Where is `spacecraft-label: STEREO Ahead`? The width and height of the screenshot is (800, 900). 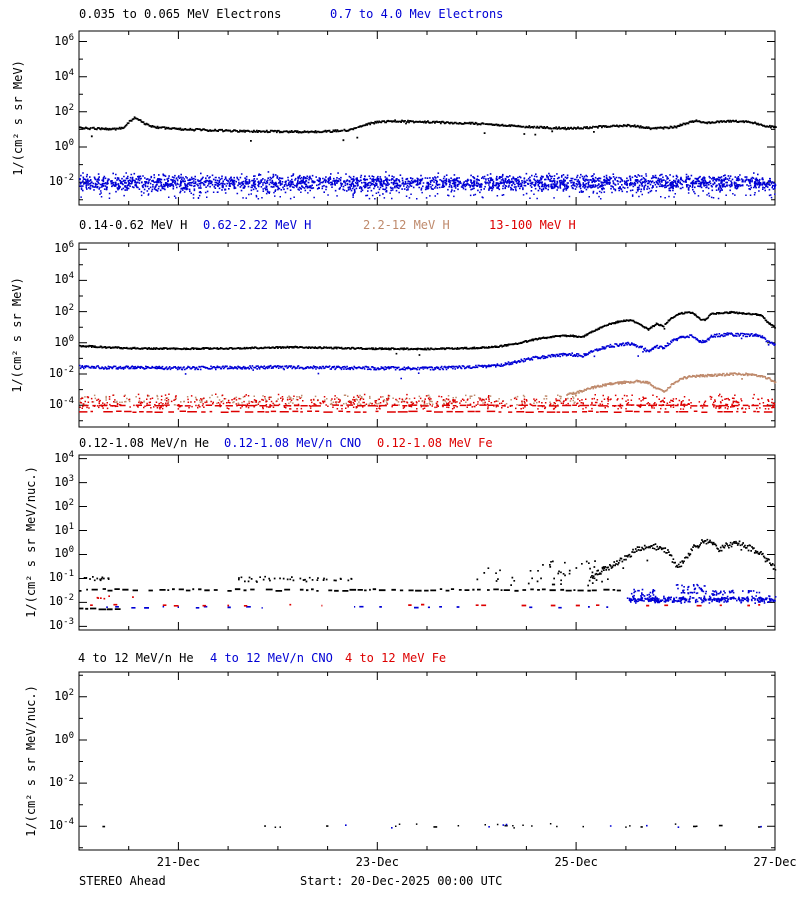
spacecraft-label: STEREO Ahead is located at coordinates (122, 881).